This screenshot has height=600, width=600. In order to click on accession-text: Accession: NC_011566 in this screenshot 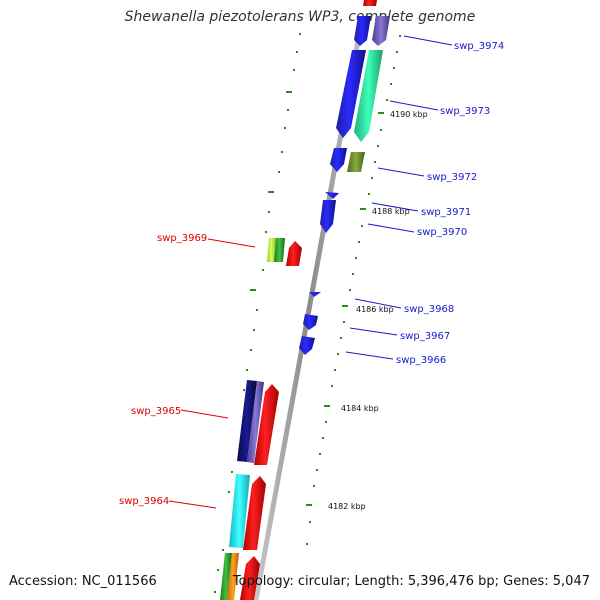, I will do `click(83, 581)`.